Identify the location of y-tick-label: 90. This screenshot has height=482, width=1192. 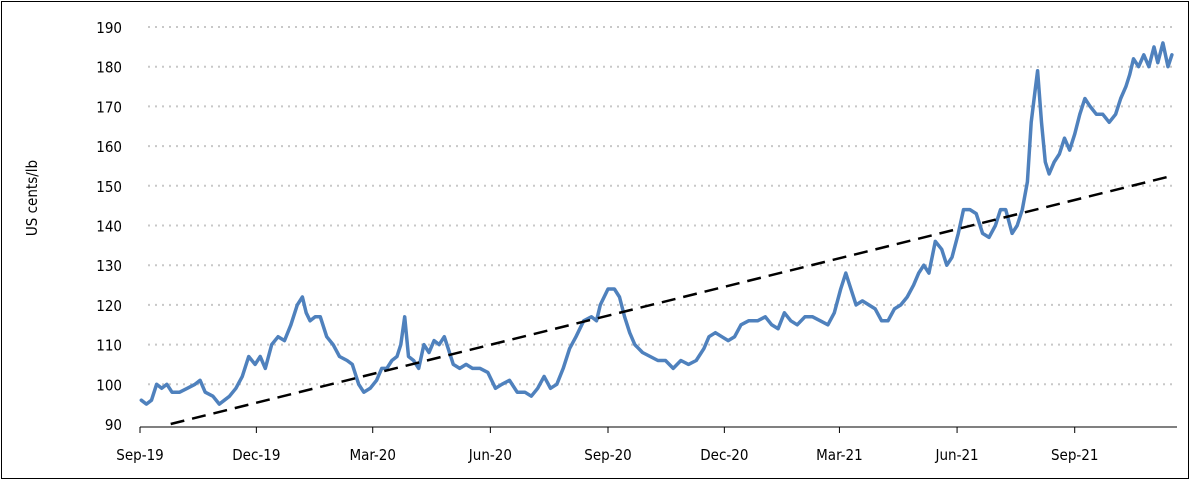
(113, 425).